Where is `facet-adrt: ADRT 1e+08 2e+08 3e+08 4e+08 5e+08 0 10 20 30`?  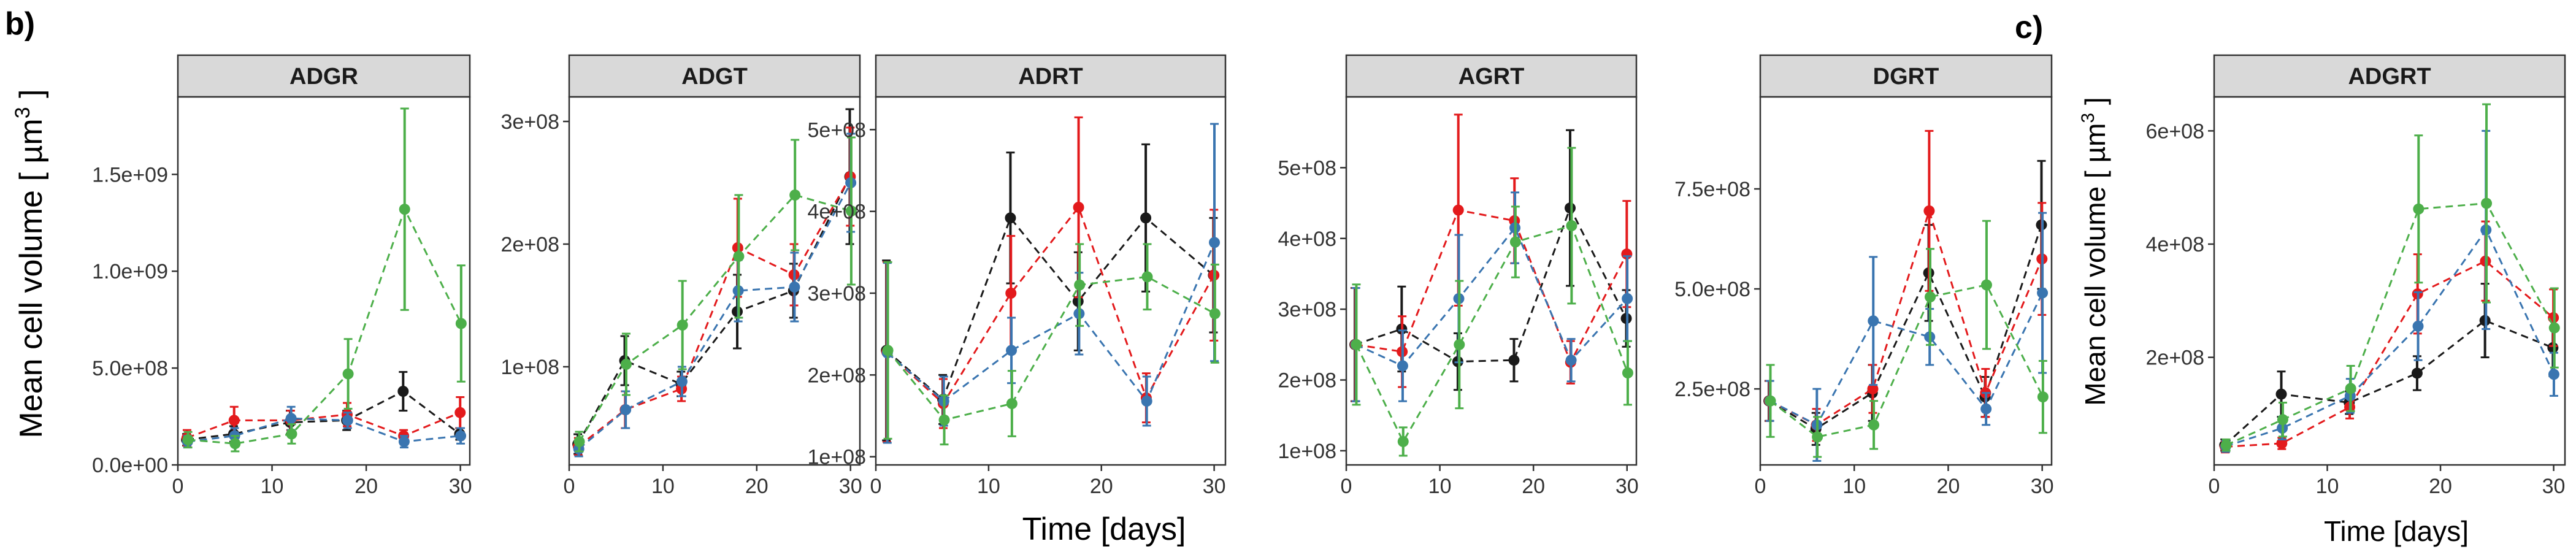
facet-adrt: ADRT 1e+08 2e+08 3e+08 4e+08 5e+08 0 10 20 30 is located at coordinates (1017, 276).